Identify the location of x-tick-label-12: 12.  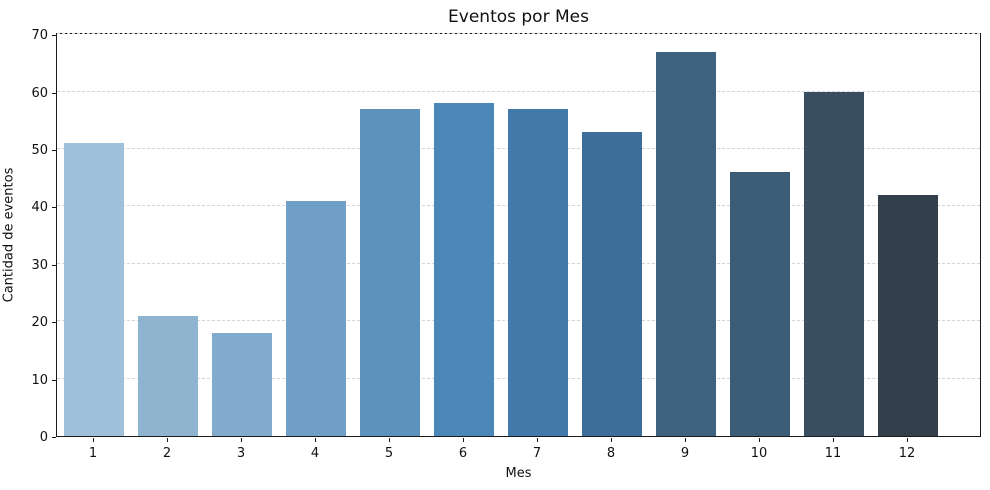
(907, 453).